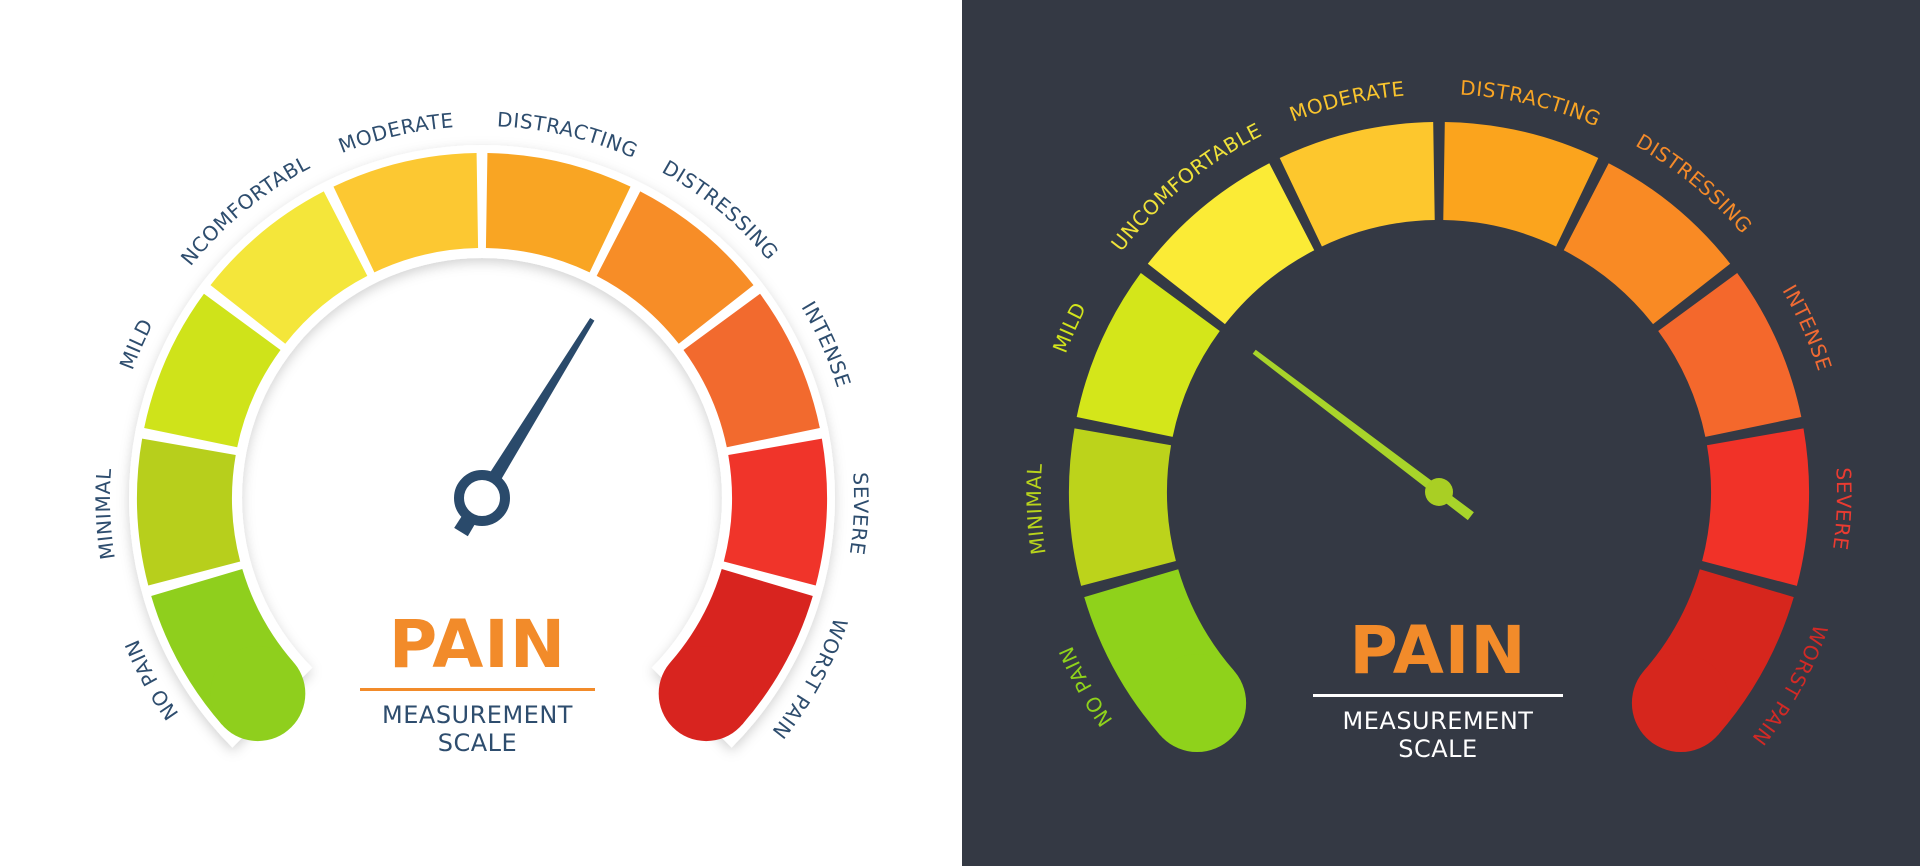 Image resolution: width=1920 pixels, height=866 pixels. What do you see at coordinates (1363, 435) in the screenshot?
I see `gauge-needle` at bounding box center [1363, 435].